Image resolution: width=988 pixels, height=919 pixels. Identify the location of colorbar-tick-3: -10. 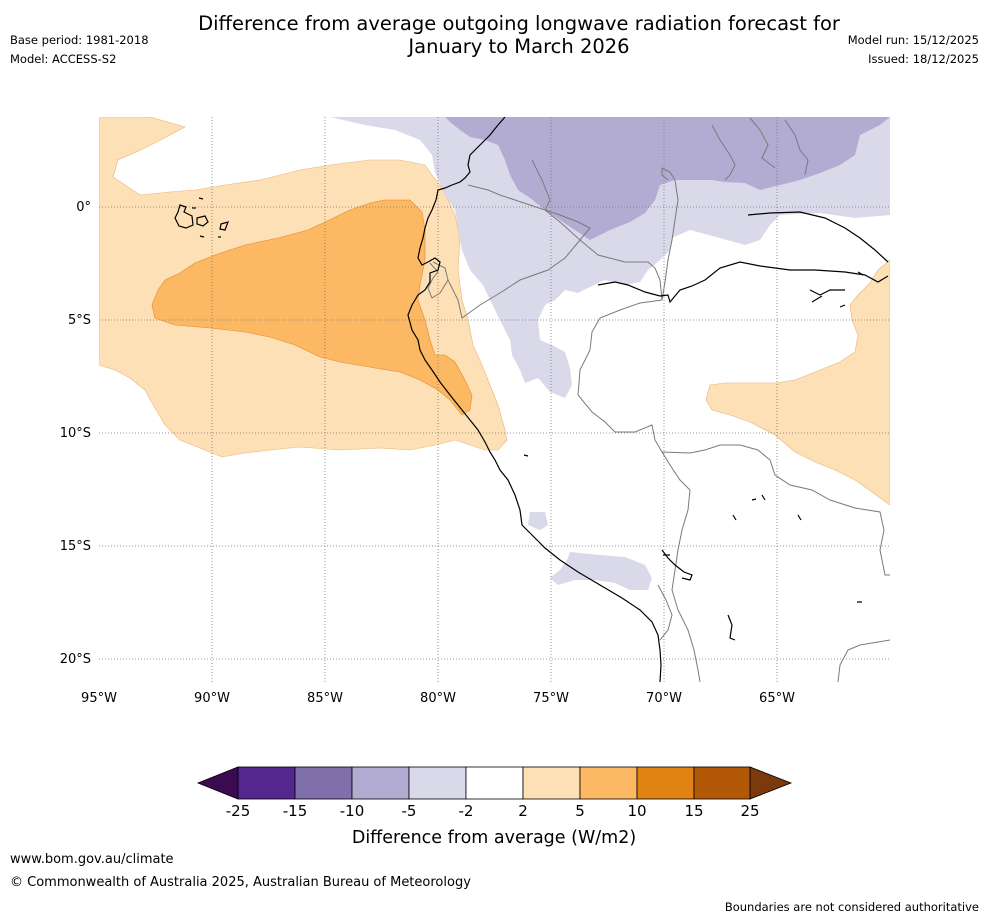
(352, 811).